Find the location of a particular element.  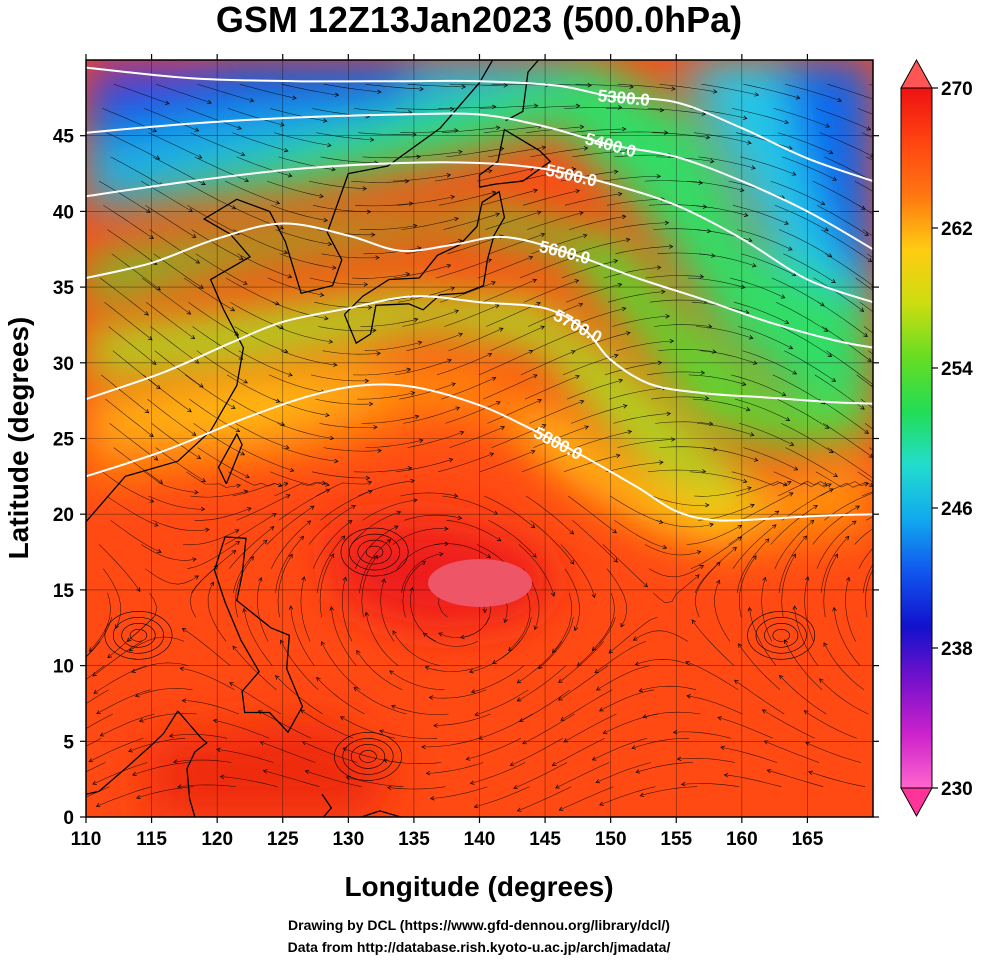

x-tick-label: 110 is located at coordinates (86, 839).